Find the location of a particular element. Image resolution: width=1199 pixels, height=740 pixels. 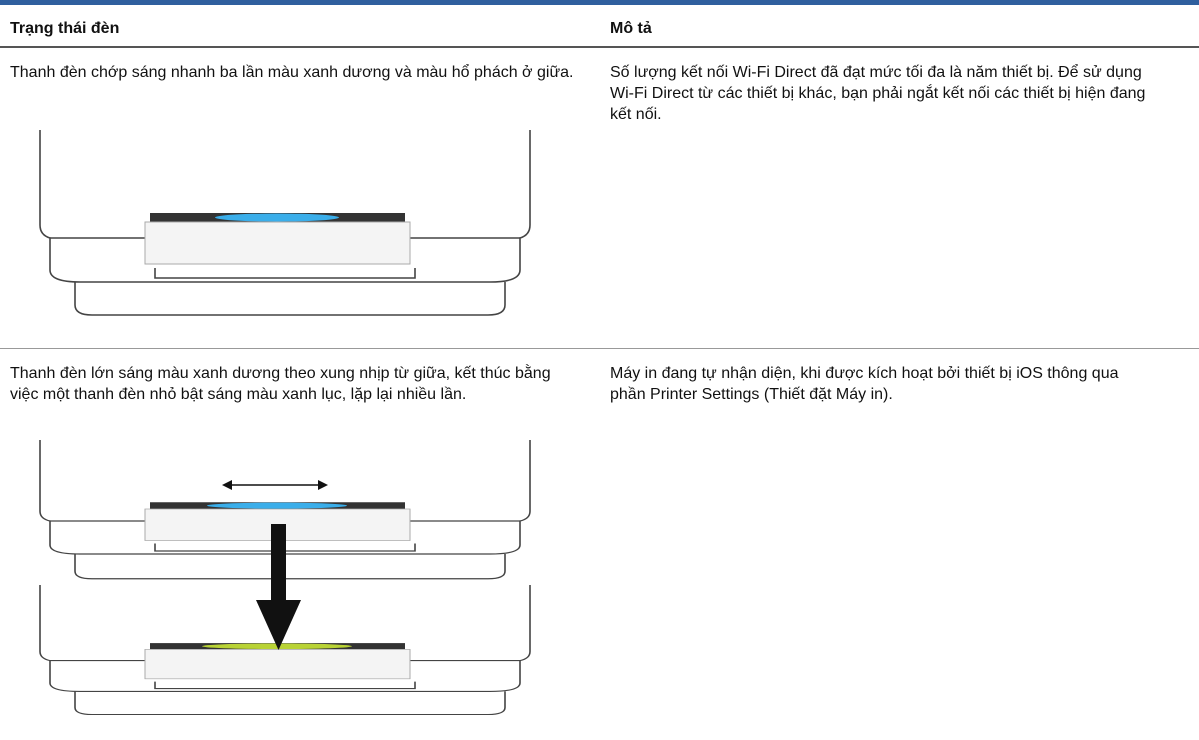

column-header: Mô tả is located at coordinates (631, 28).